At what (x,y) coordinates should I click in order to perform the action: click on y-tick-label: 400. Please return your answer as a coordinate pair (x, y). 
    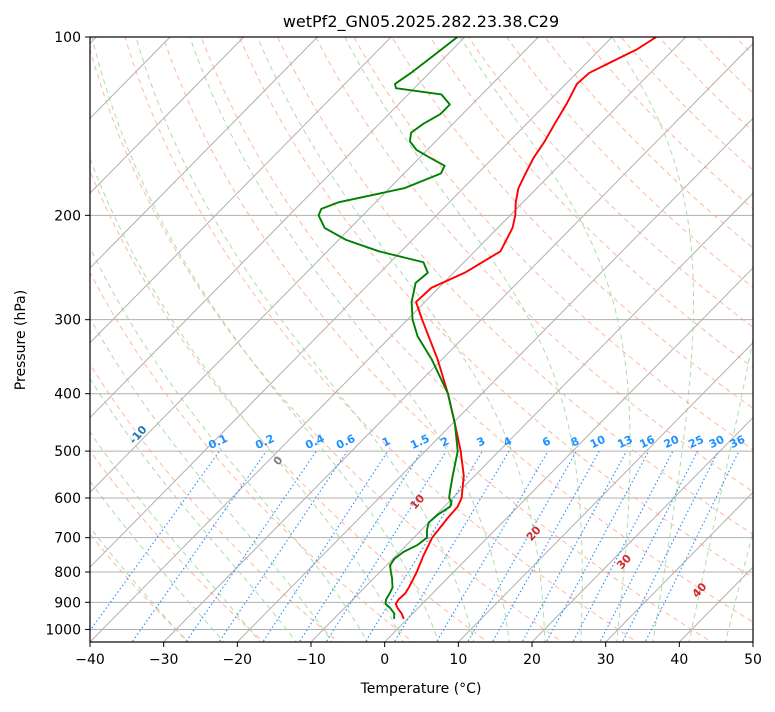
    Looking at the image, I should click on (67, 395).